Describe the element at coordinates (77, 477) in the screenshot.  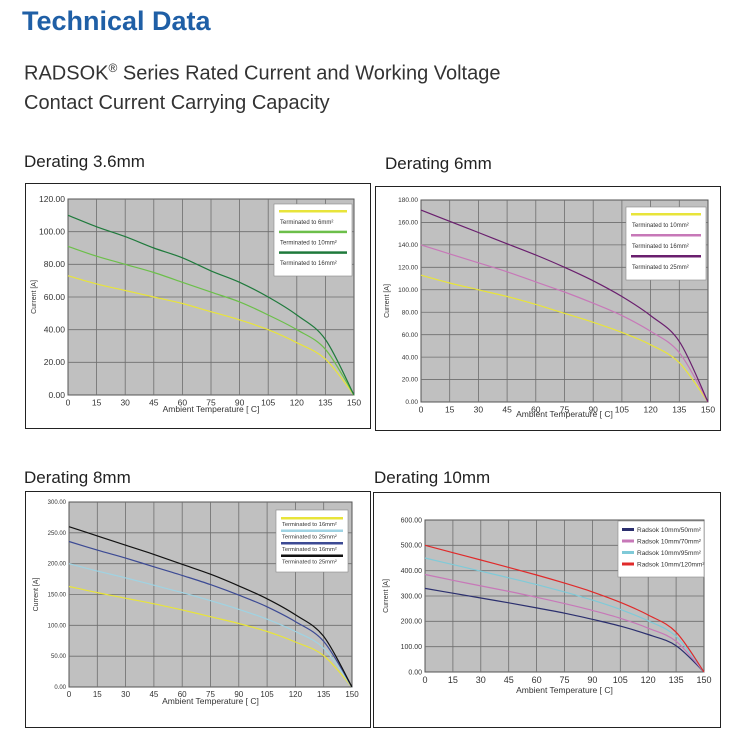
I see `chart-title-8mm: Derating 8mm` at that location.